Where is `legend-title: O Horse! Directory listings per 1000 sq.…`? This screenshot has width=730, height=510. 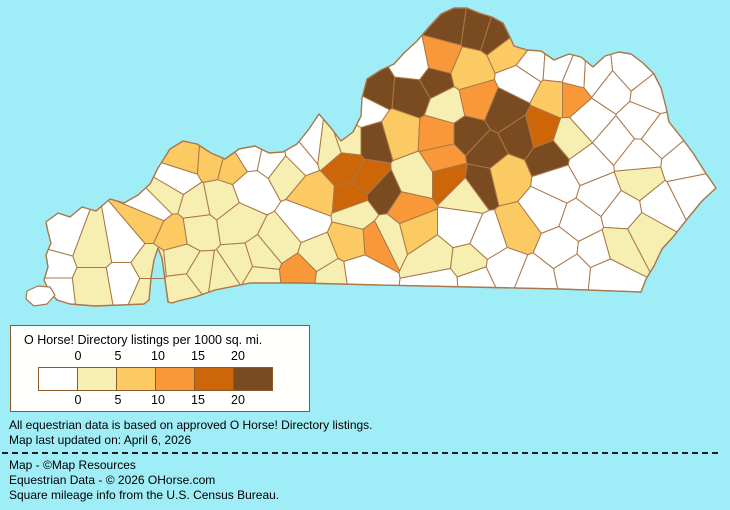
legend-title: O Horse! Directory listings per 1000 sq.… is located at coordinates (143, 340).